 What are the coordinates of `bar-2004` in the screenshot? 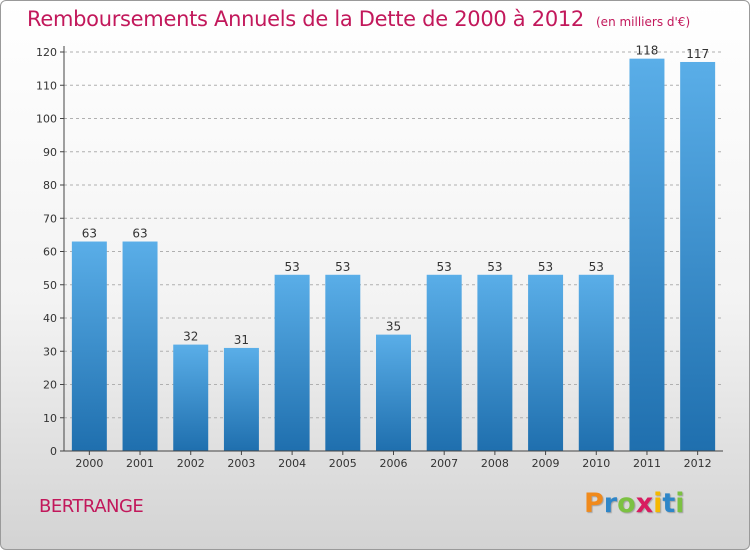 It's located at (292, 362).